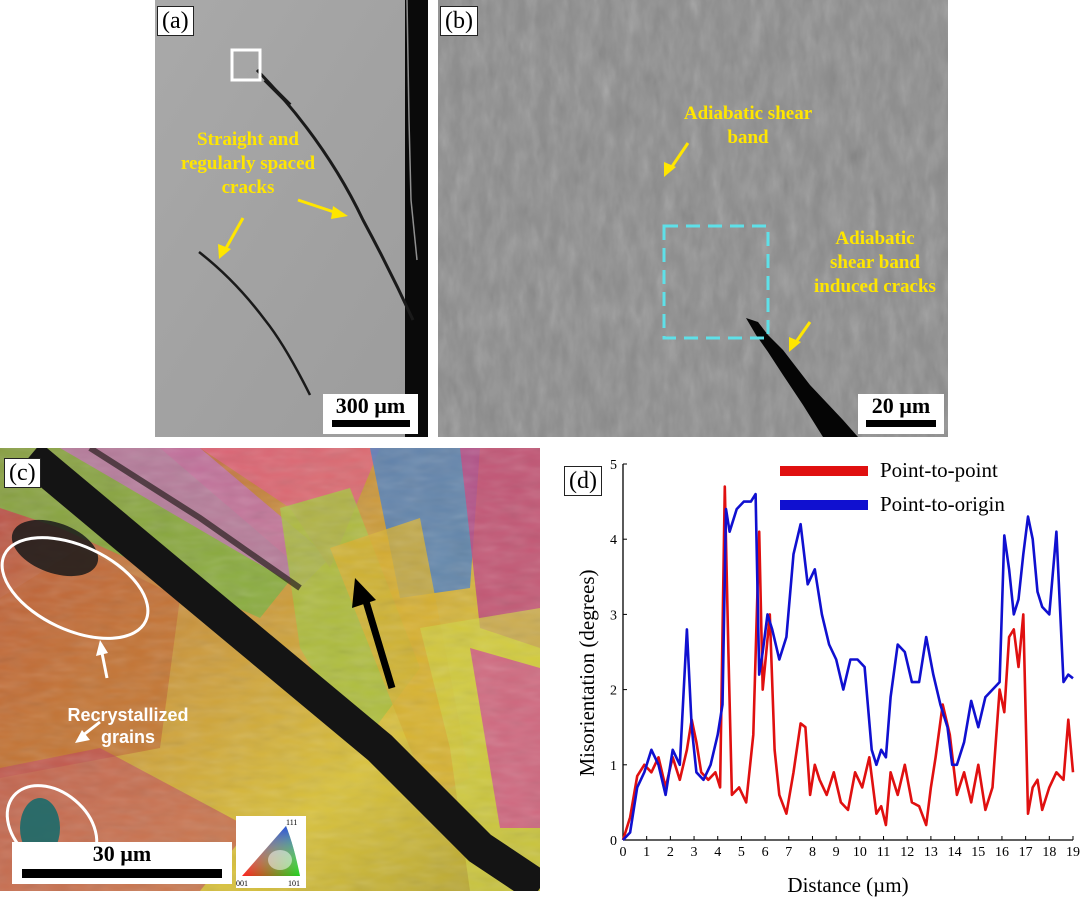 This screenshot has width=1080, height=903. Describe the element at coordinates (587, 672) in the screenshot. I see `y-axis-label: Misorientation (degrees)` at that location.